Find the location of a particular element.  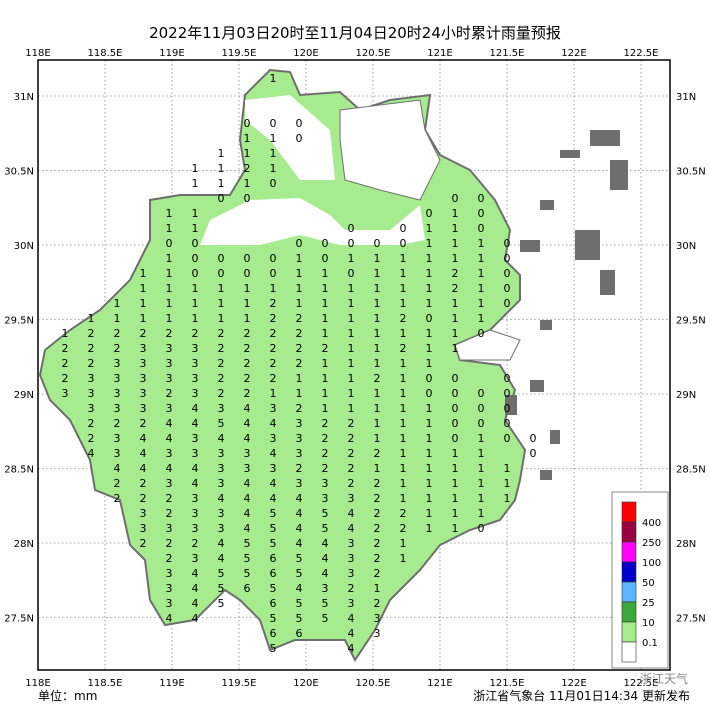

watermark: 浙江天气 is located at coordinates (664, 678).